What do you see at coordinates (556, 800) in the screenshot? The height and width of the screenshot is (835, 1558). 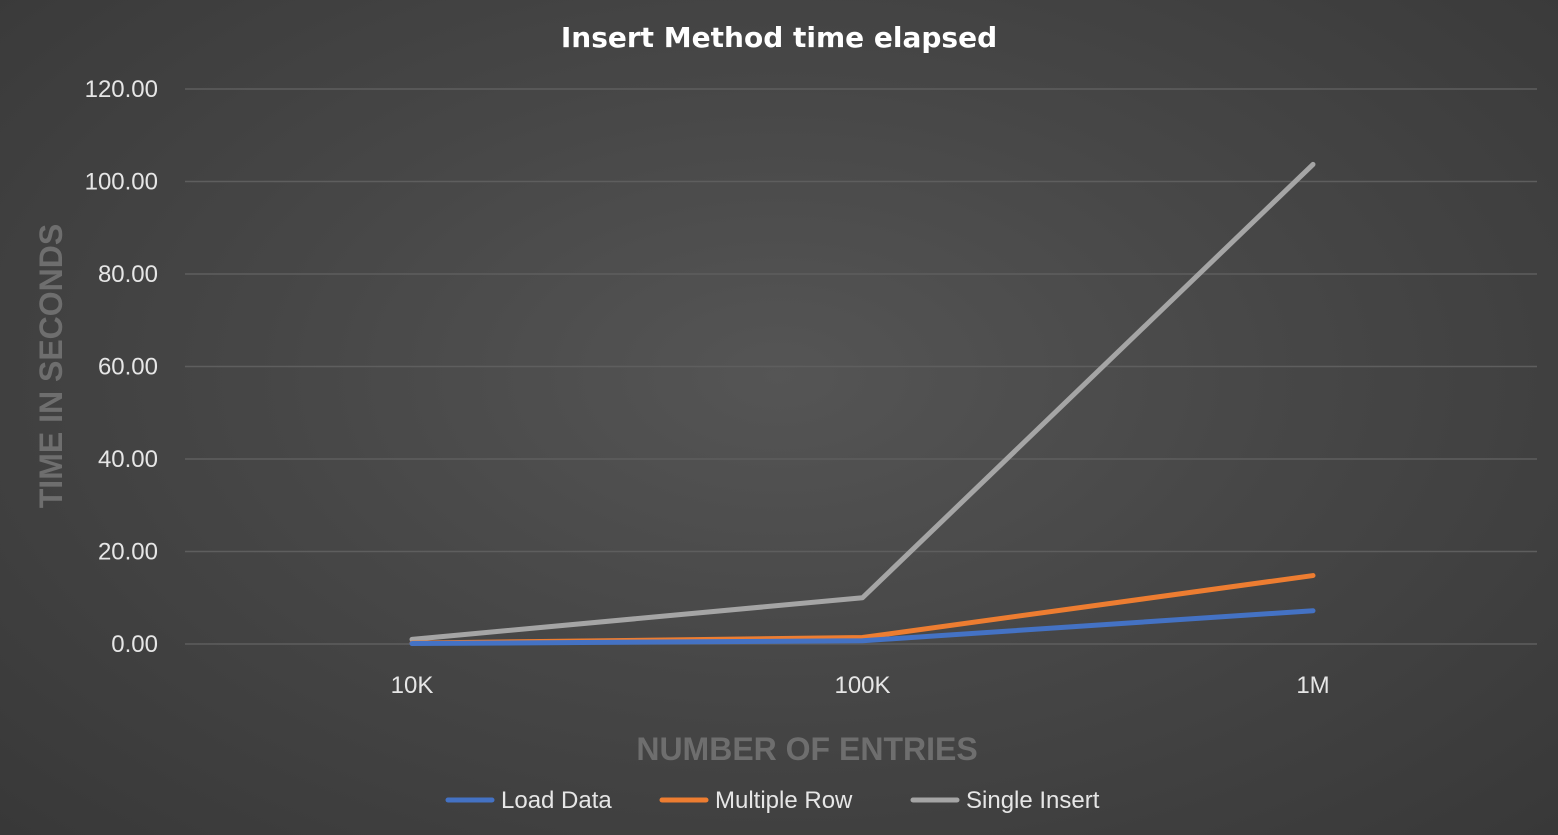 I see `legend-label: Load Data` at bounding box center [556, 800].